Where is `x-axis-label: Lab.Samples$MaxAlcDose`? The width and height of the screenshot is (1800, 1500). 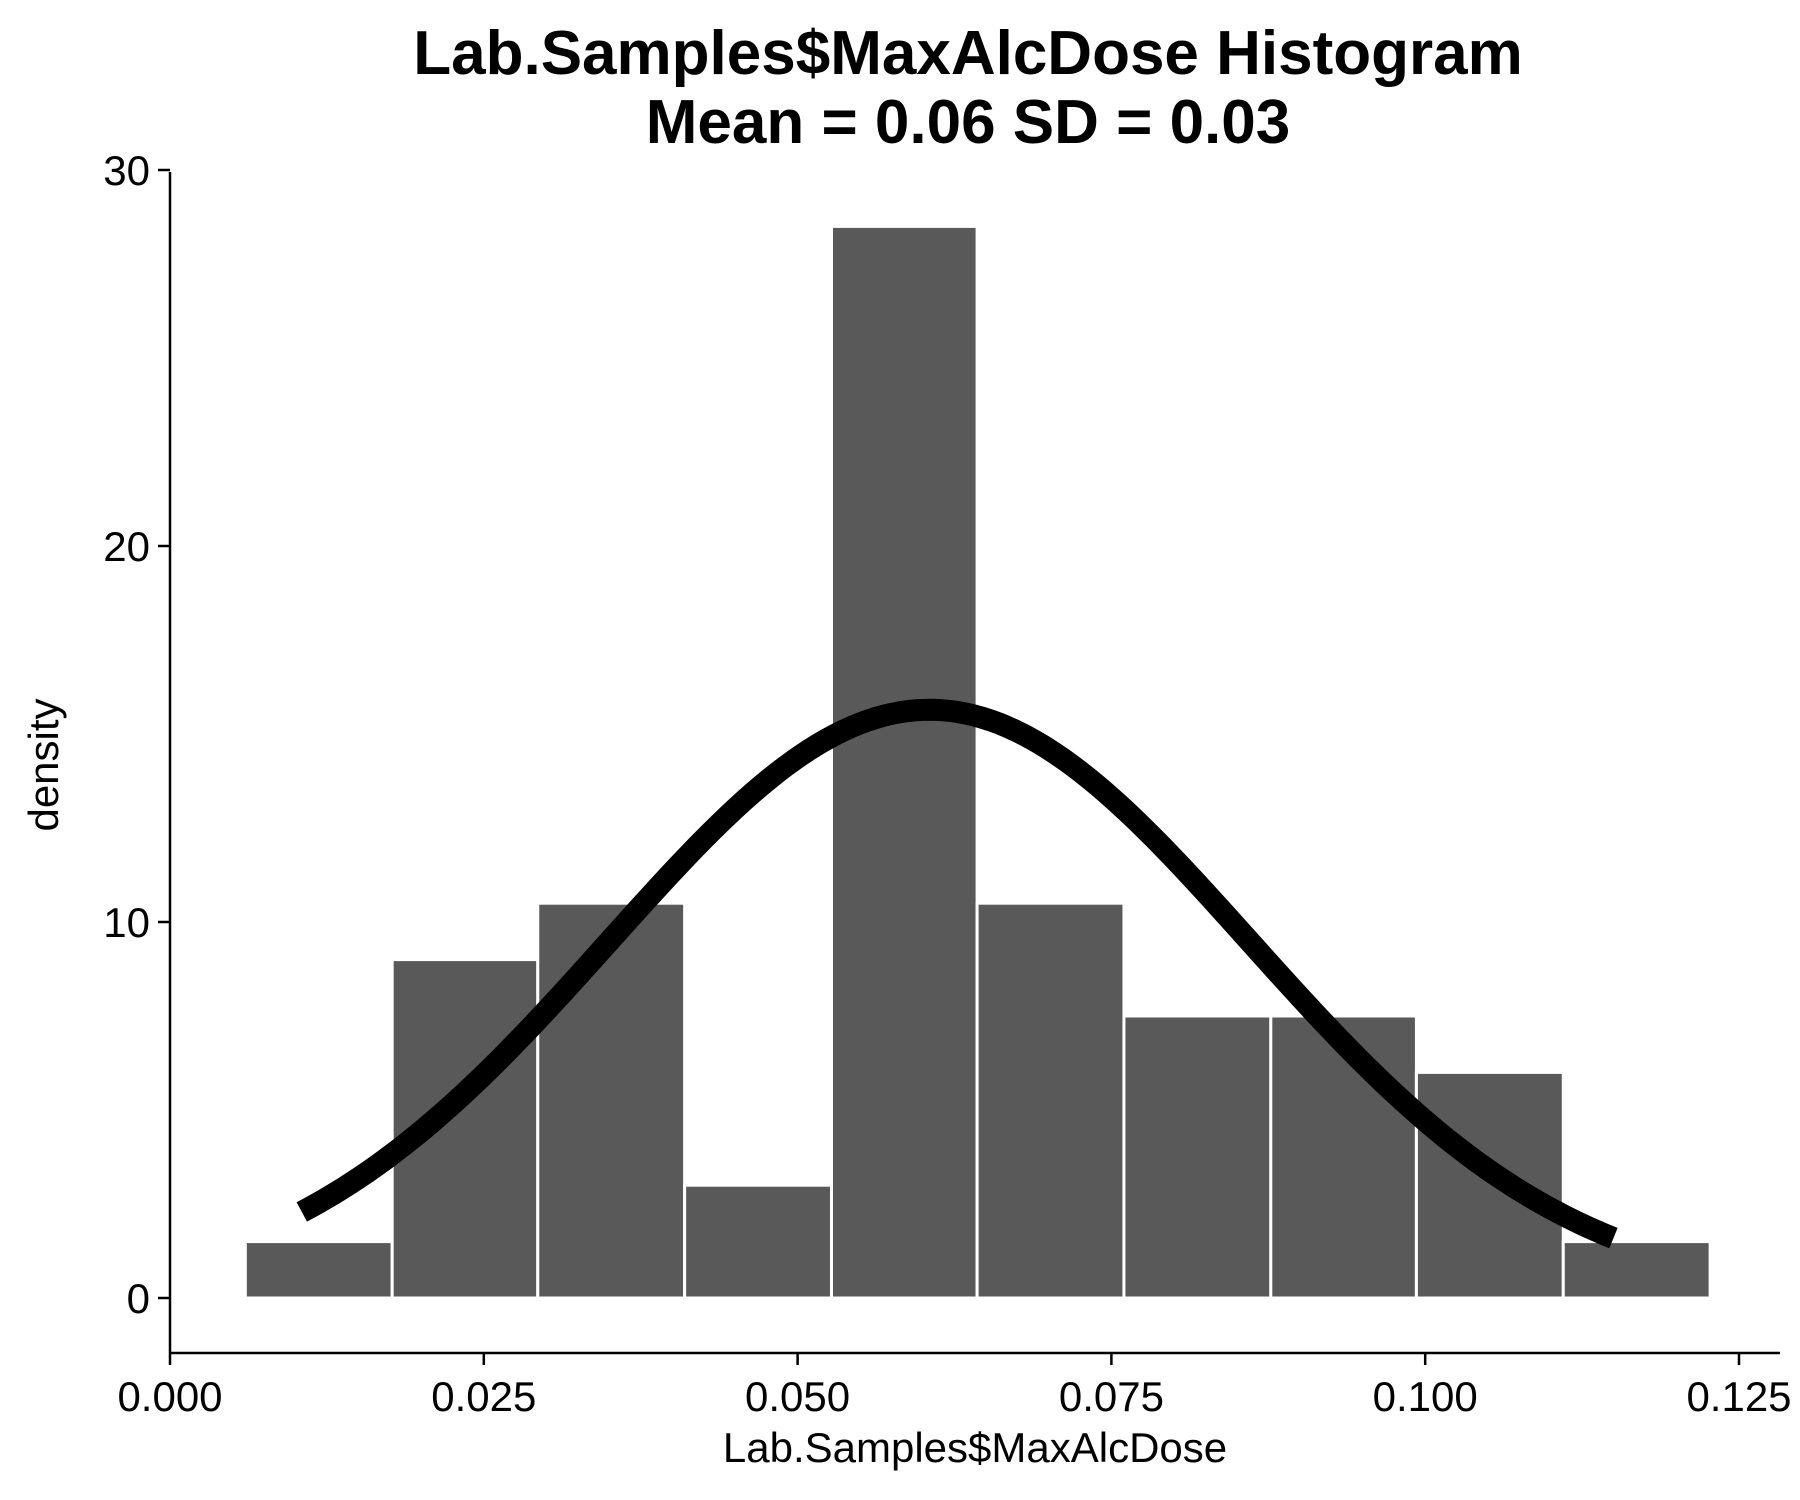
x-axis-label: Lab.Samples$MaxAlcDose is located at coordinates (975, 1447).